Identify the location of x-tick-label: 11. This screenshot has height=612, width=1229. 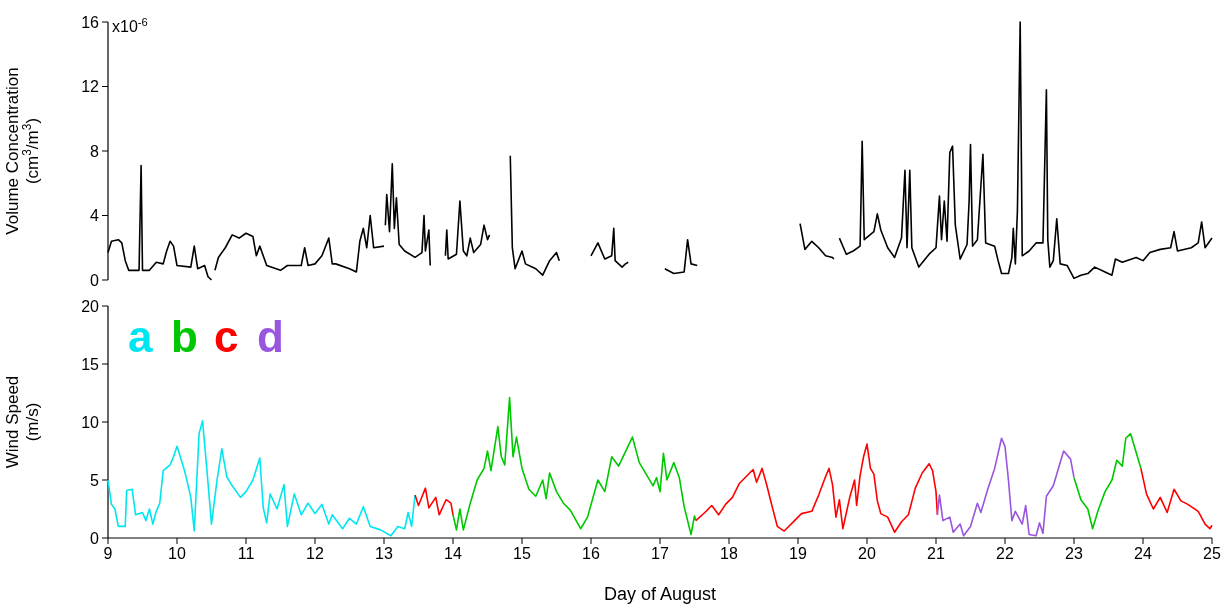
(246, 553).